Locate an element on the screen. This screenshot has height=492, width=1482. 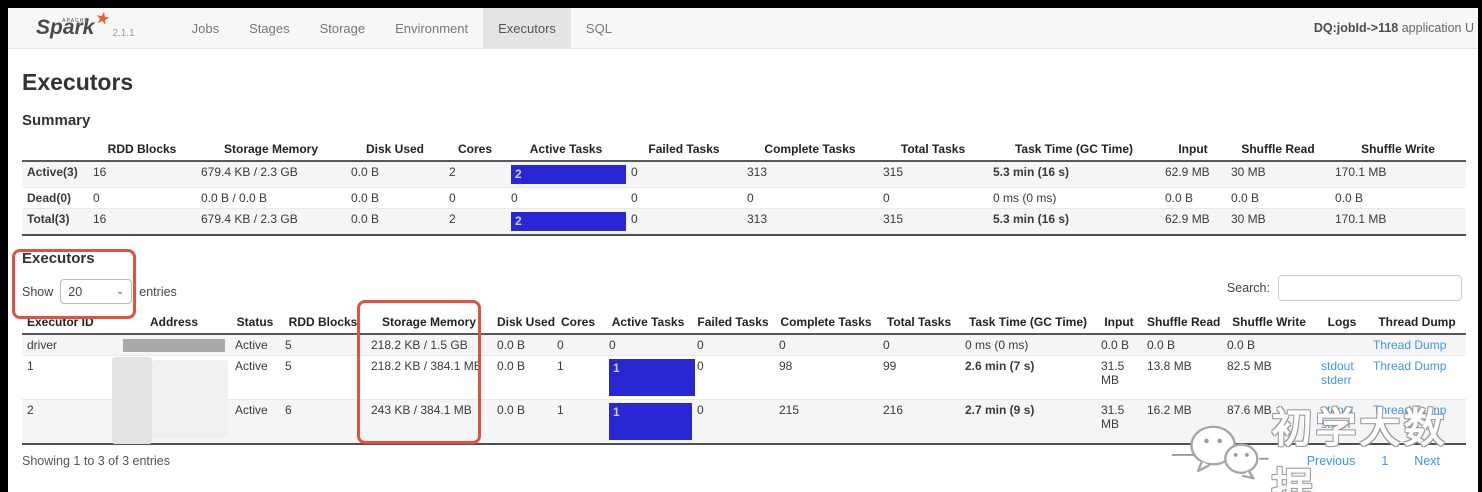
search-input is located at coordinates (1370, 288).